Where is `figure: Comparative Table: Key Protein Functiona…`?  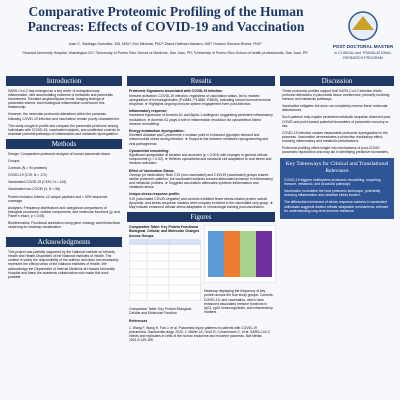
figure: Comparative Table: Key Protein Functiona… is located at coordinates (165, 270).